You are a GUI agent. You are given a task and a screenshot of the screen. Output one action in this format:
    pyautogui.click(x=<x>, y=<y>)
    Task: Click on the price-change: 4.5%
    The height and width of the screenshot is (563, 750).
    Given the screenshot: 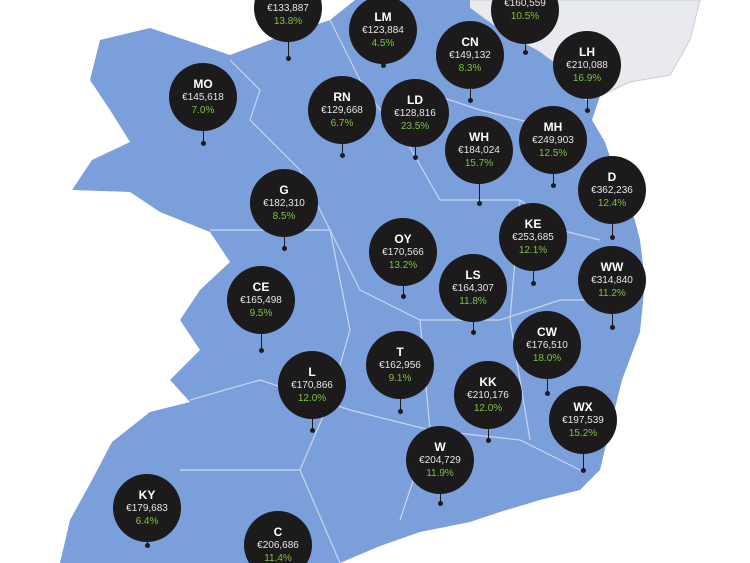 What is the action you would take?
    pyautogui.click(x=383, y=43)
    